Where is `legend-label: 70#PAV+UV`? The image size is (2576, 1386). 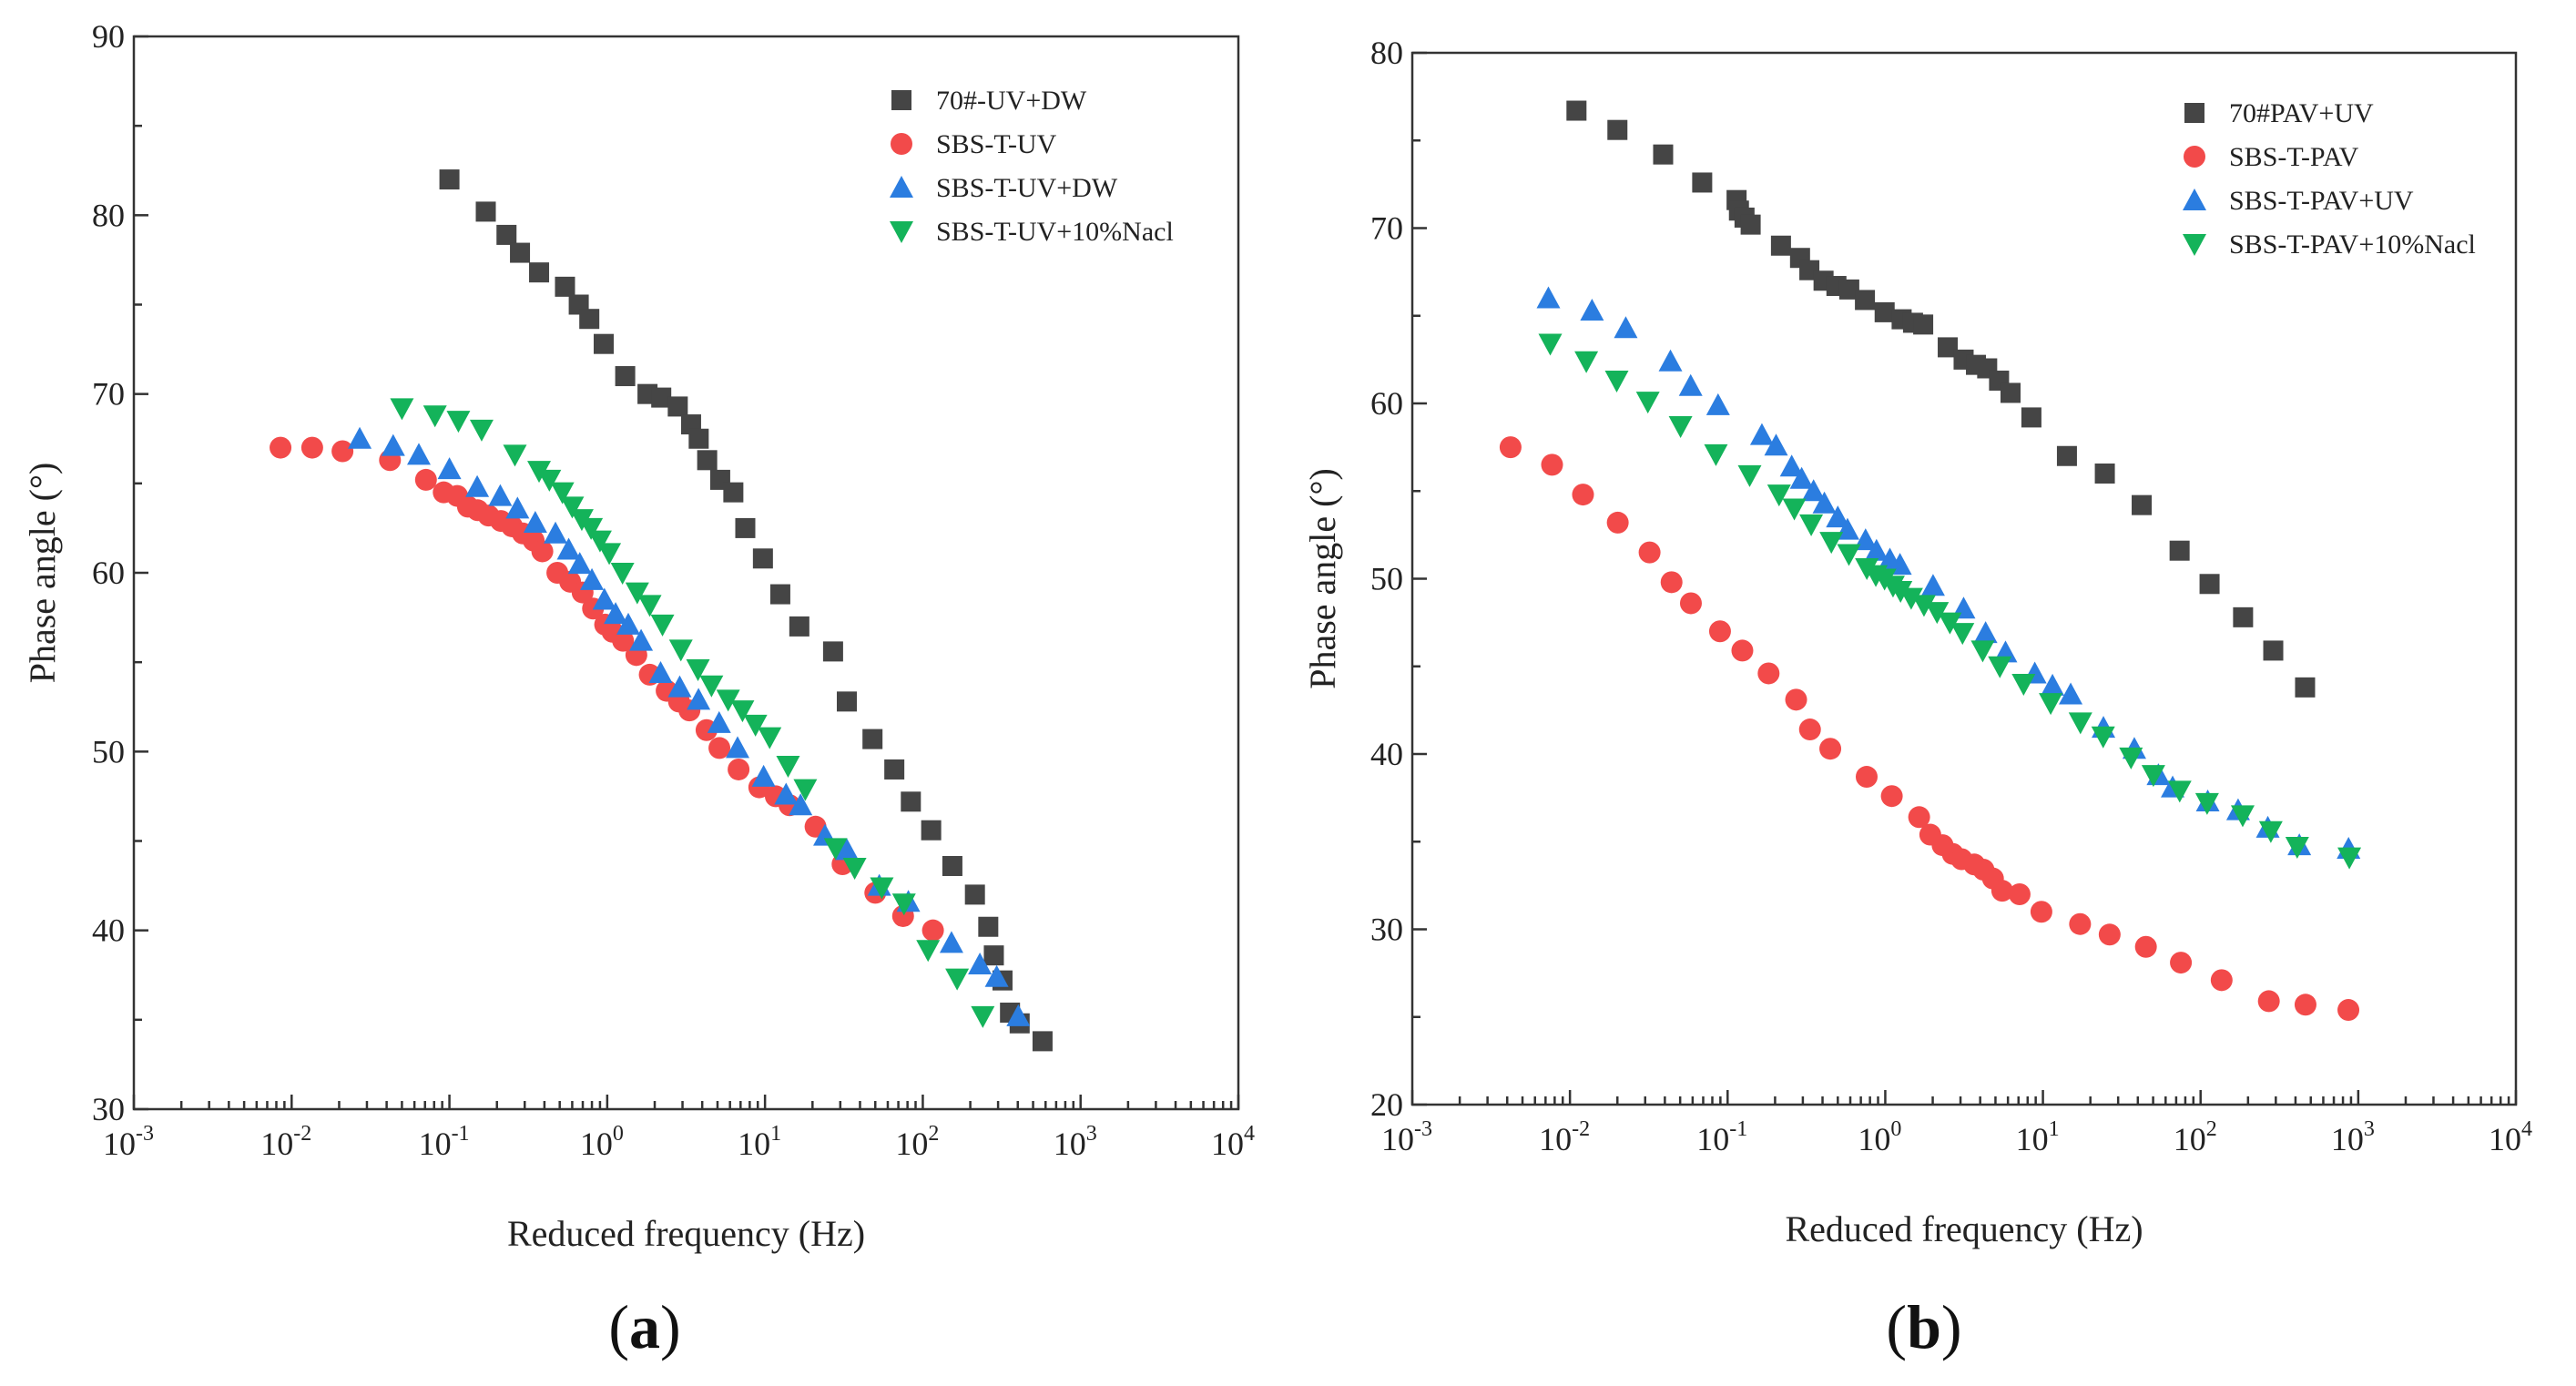 legend-label: 70#PAV+UV is located at coordinates (2301, 113).